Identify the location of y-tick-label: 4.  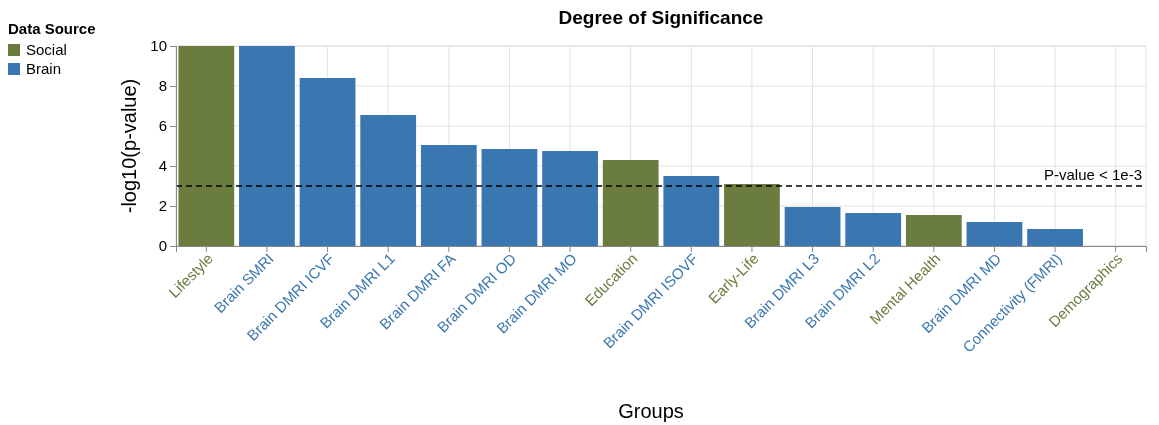
(162, 166).